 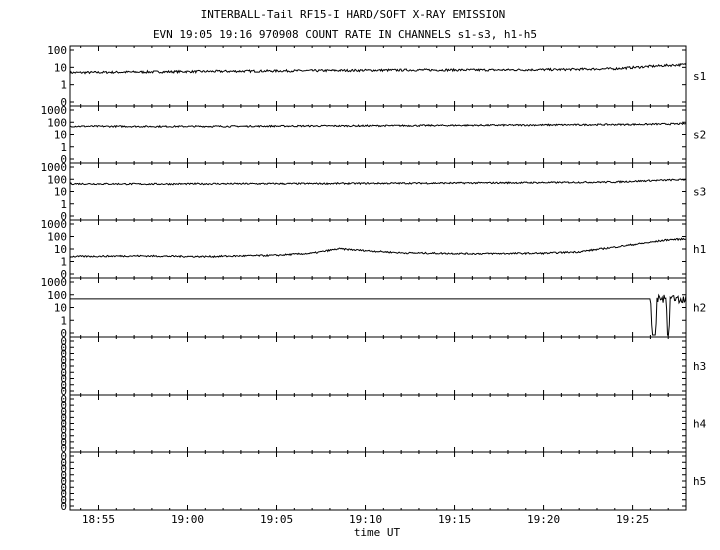 I want to click on y-tick-label-h1: 10, so click(x=60, y=249).